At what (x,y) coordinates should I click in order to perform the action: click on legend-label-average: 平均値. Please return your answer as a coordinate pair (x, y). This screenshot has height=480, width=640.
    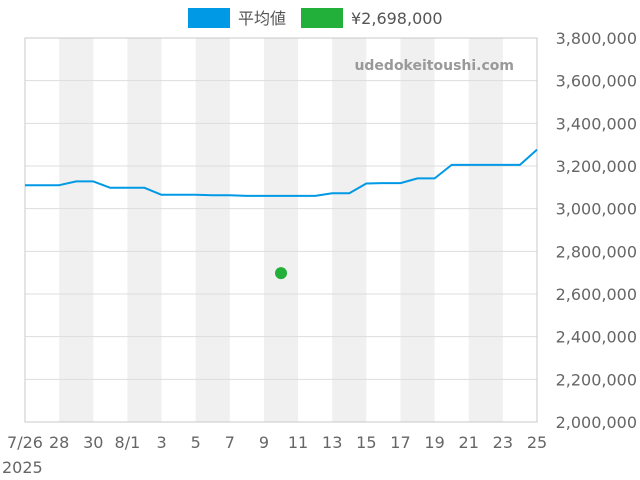
    Looking at the image, I should click on (262, 18).